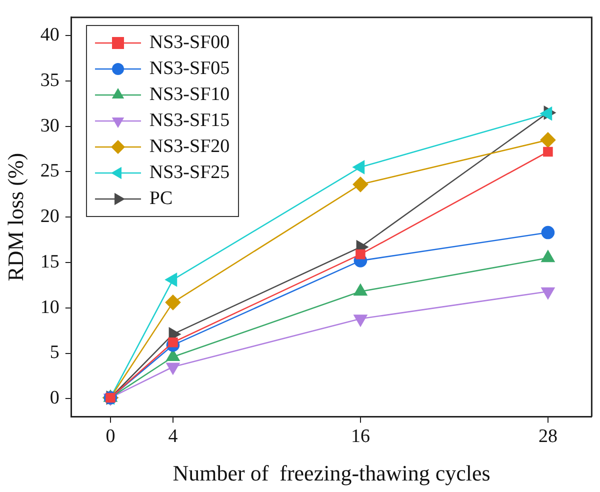 Image resolution: width=600 pixels, height=492 pixels. I want to click on y-axis-title: RDM loss (%), so click(15, 217).